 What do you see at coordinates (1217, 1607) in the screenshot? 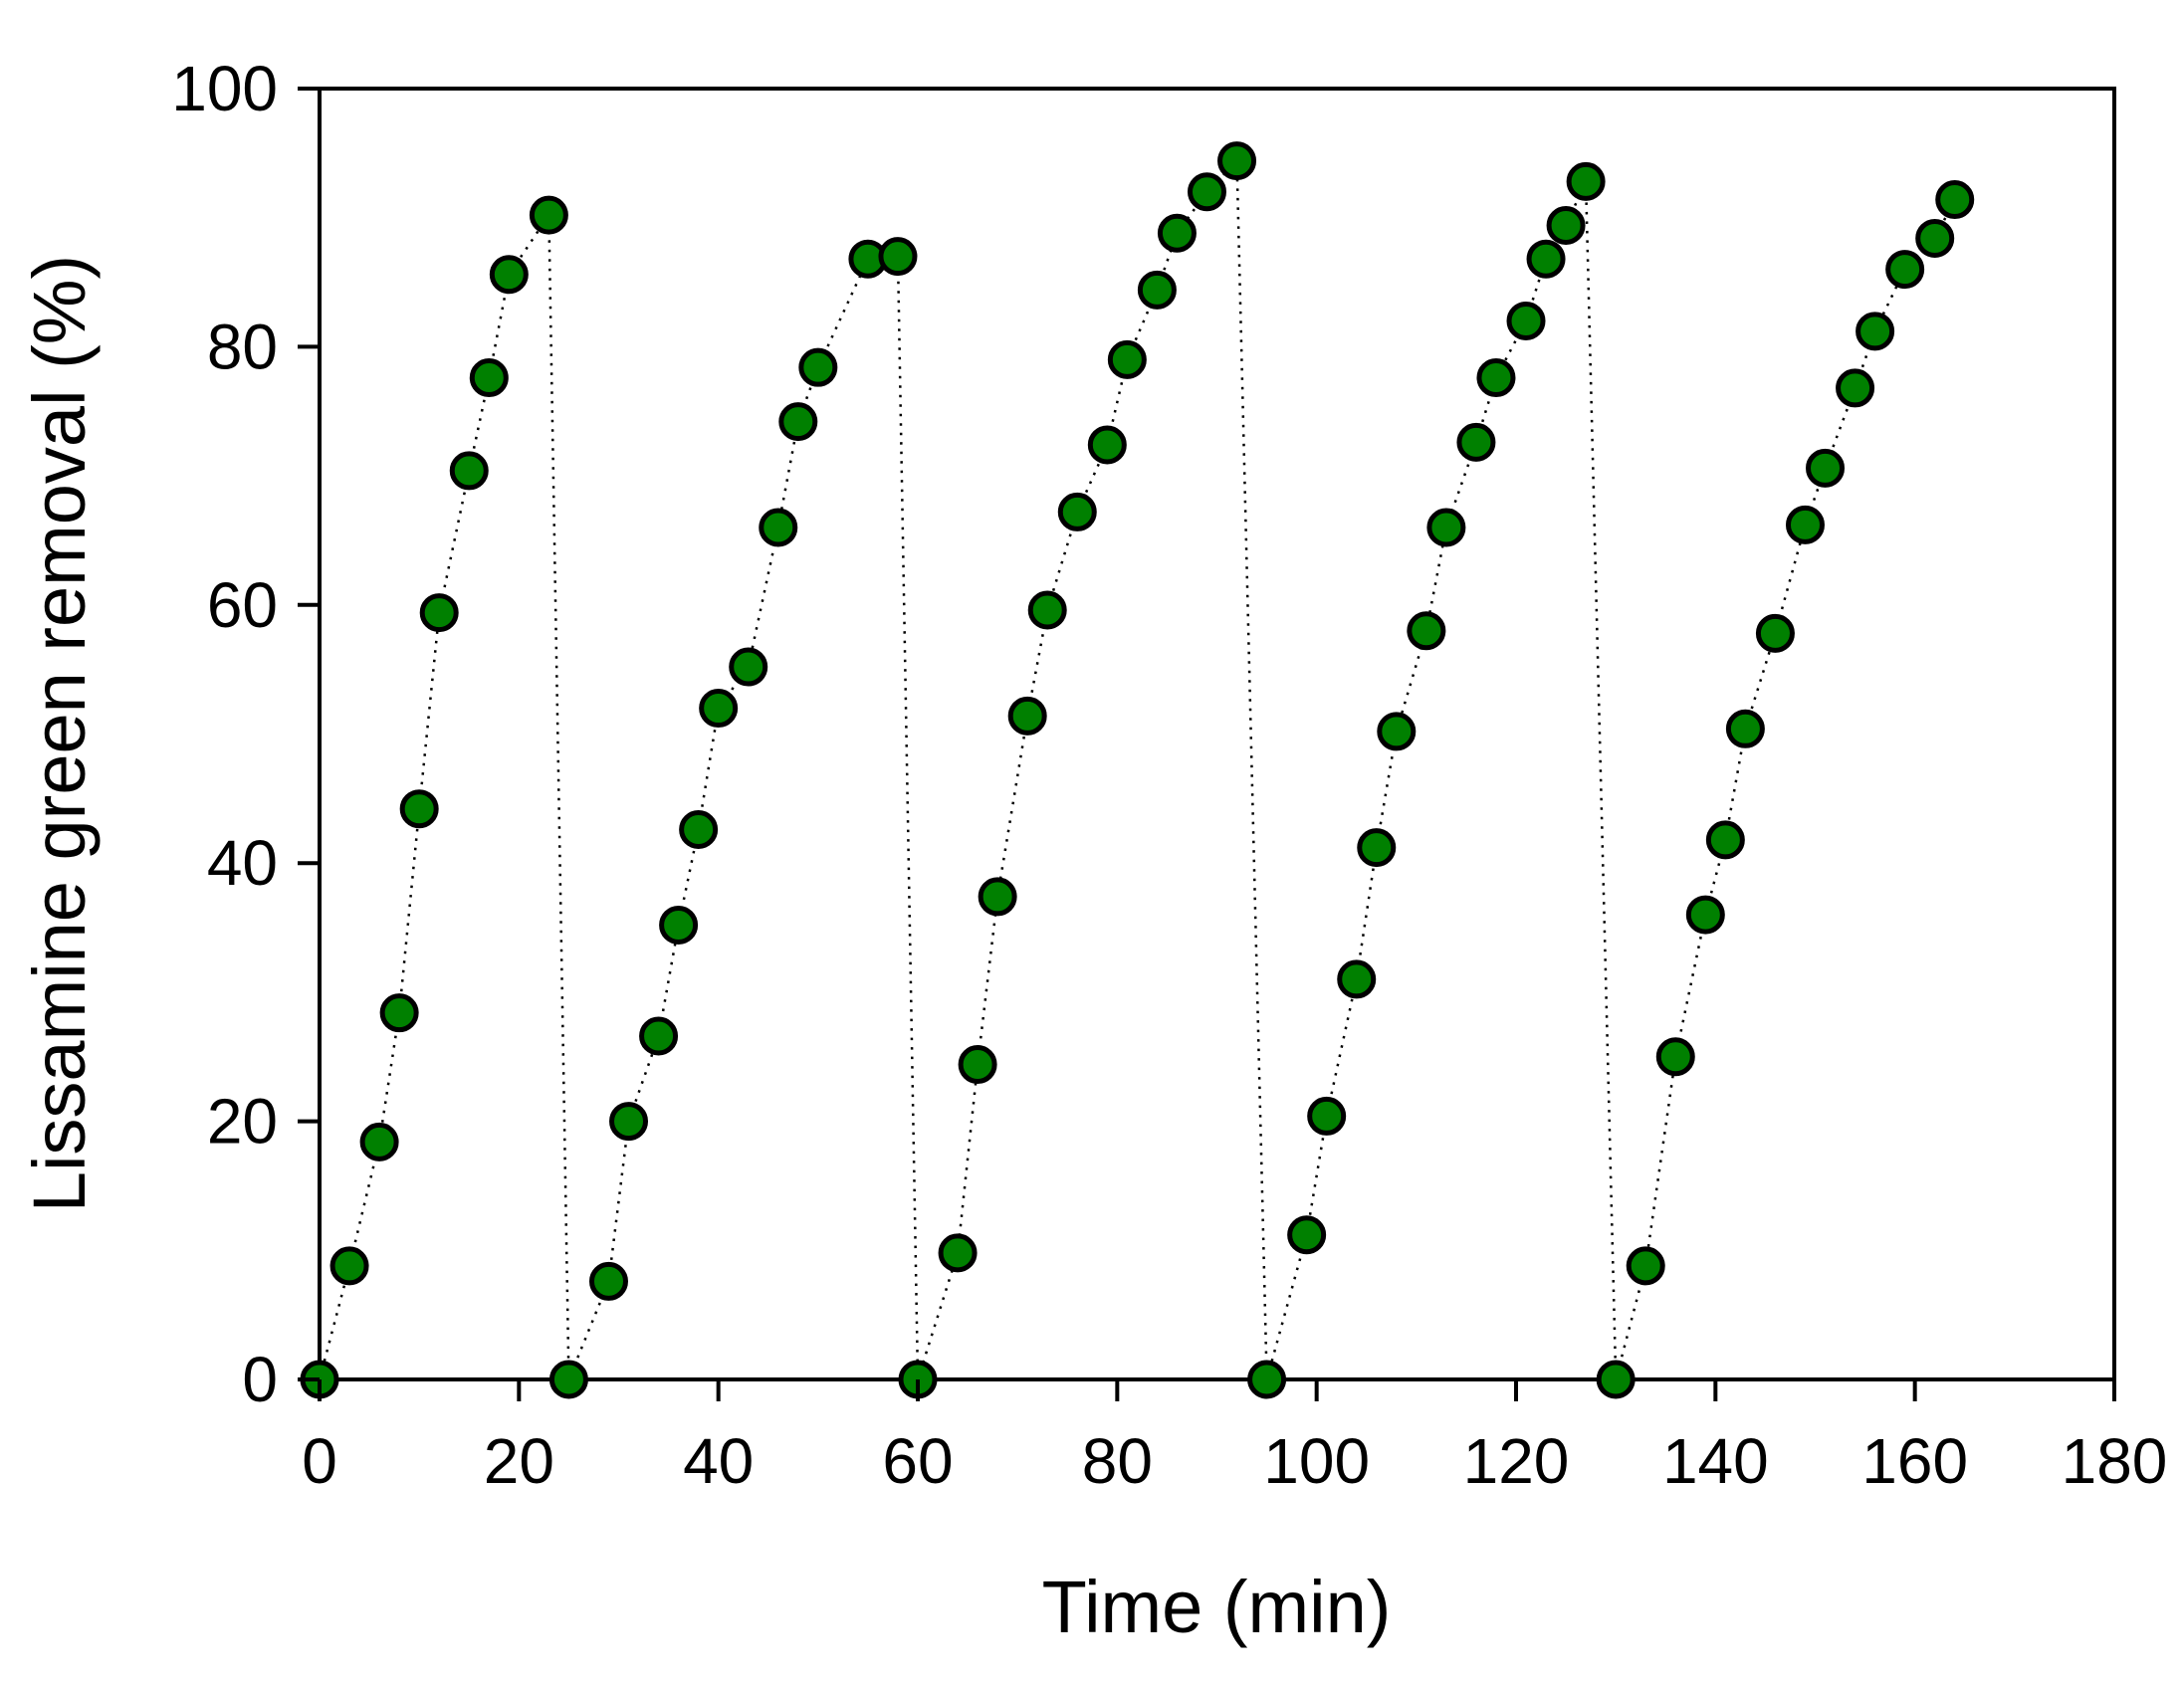
I see `x-axis-title: Time (min)` at bounding box center [1217, 1607].